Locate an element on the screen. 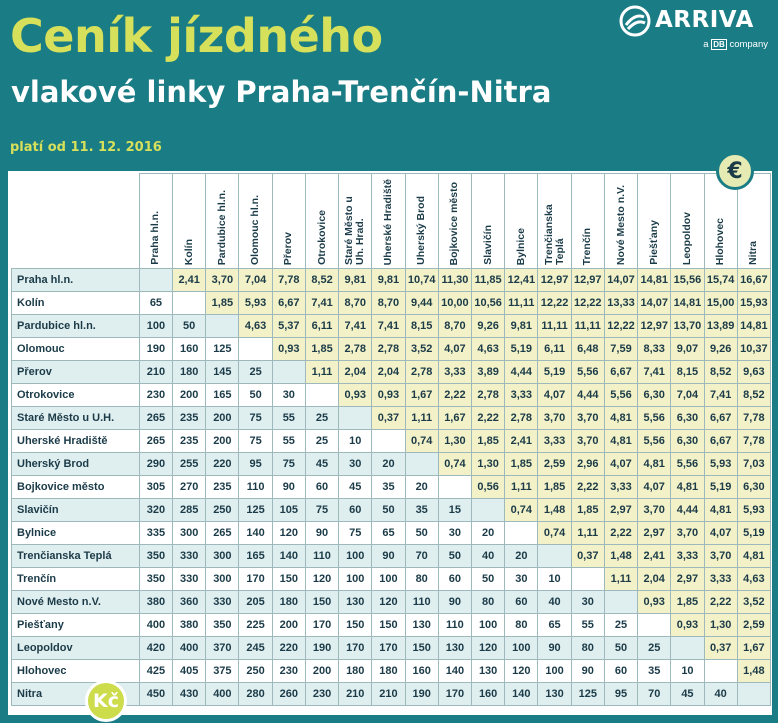  table-cell-eur: 0,74 is located at coordinates (421, 441).